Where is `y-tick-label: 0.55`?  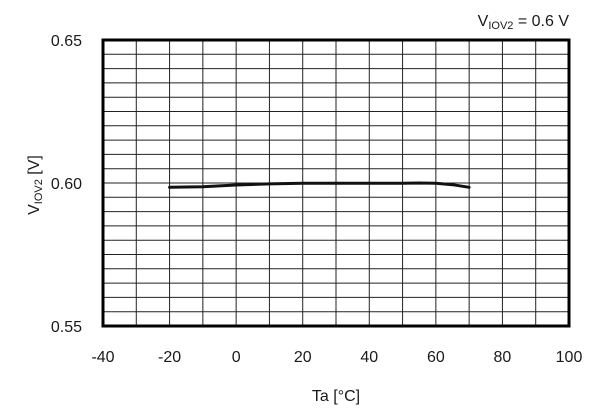 y-tick-label: 0.55 is located at coordinates (66, 327).